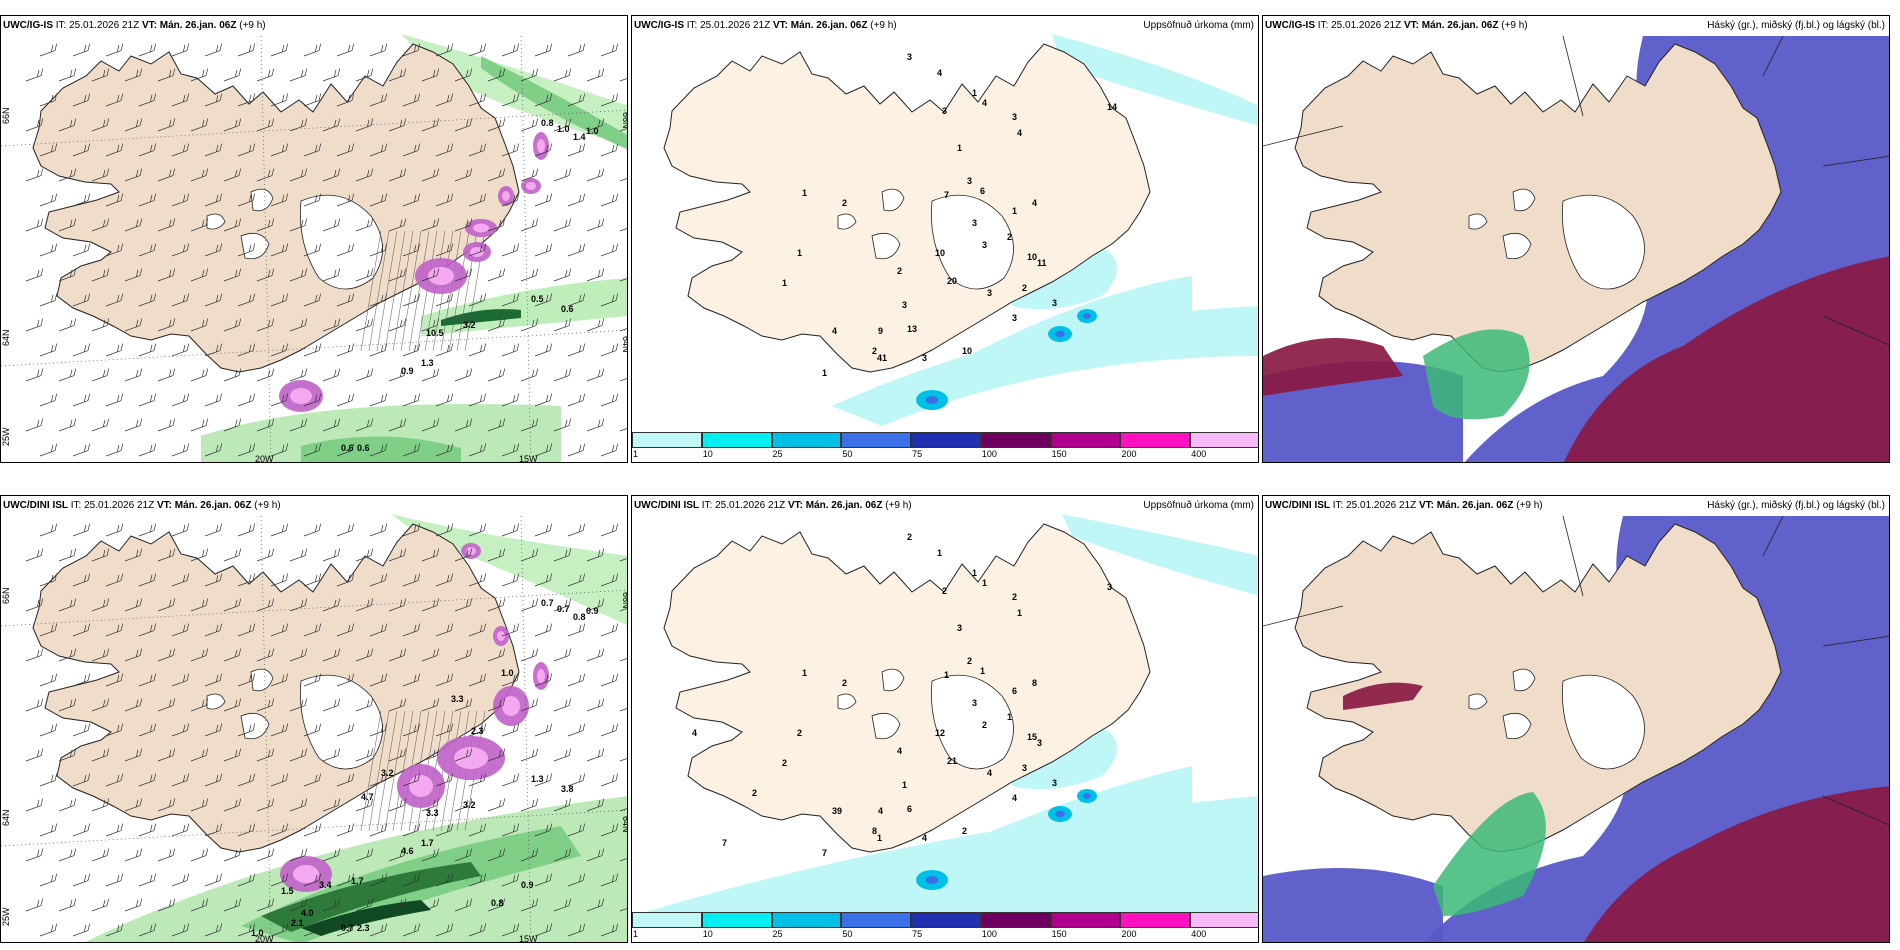 The height and width of the screenshot is (950, 1900). Describe the element at coordinates (1155, 80) in the screenshot. I see `precip-shading-light` at that location.